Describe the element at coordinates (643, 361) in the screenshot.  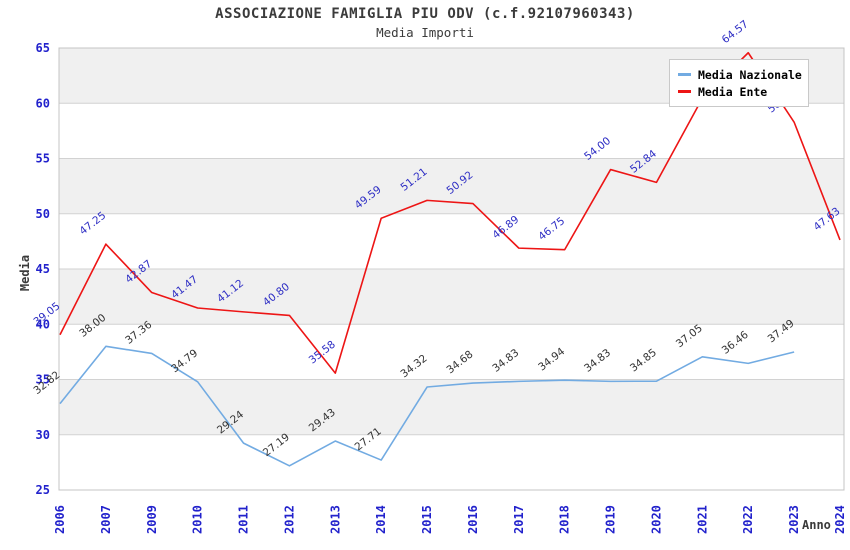
I see `data-point-label: 34.85` at that location.